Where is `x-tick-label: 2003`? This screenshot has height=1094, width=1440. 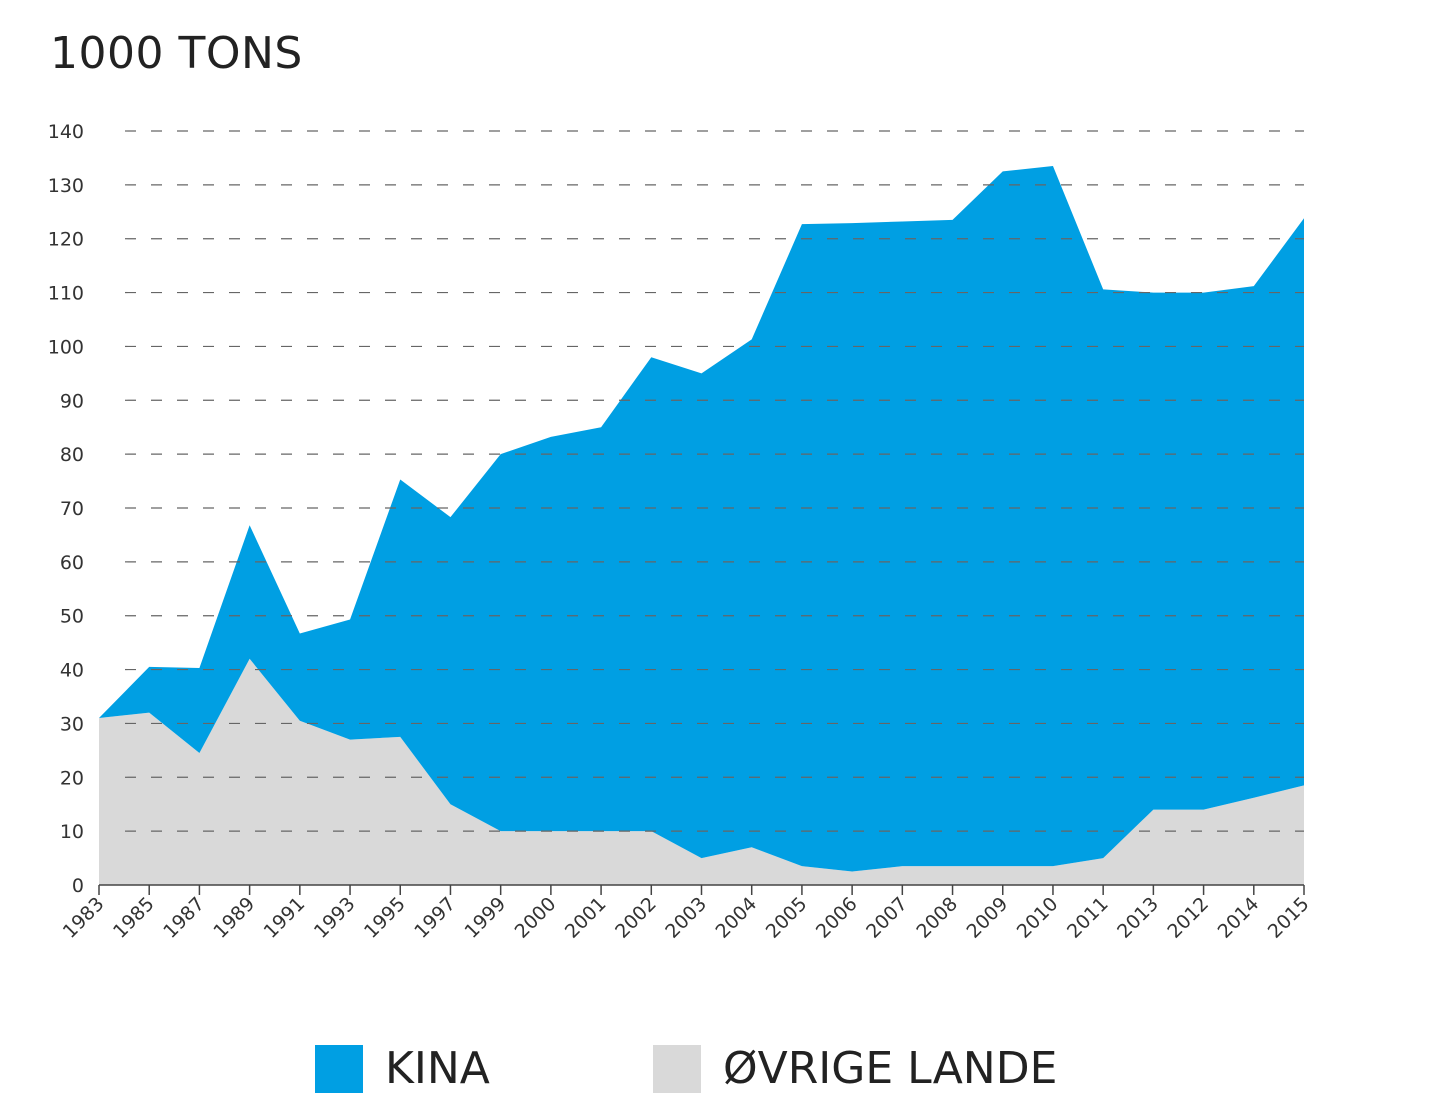
x-tick-label: 2003 is located at coordinates (686, 918).